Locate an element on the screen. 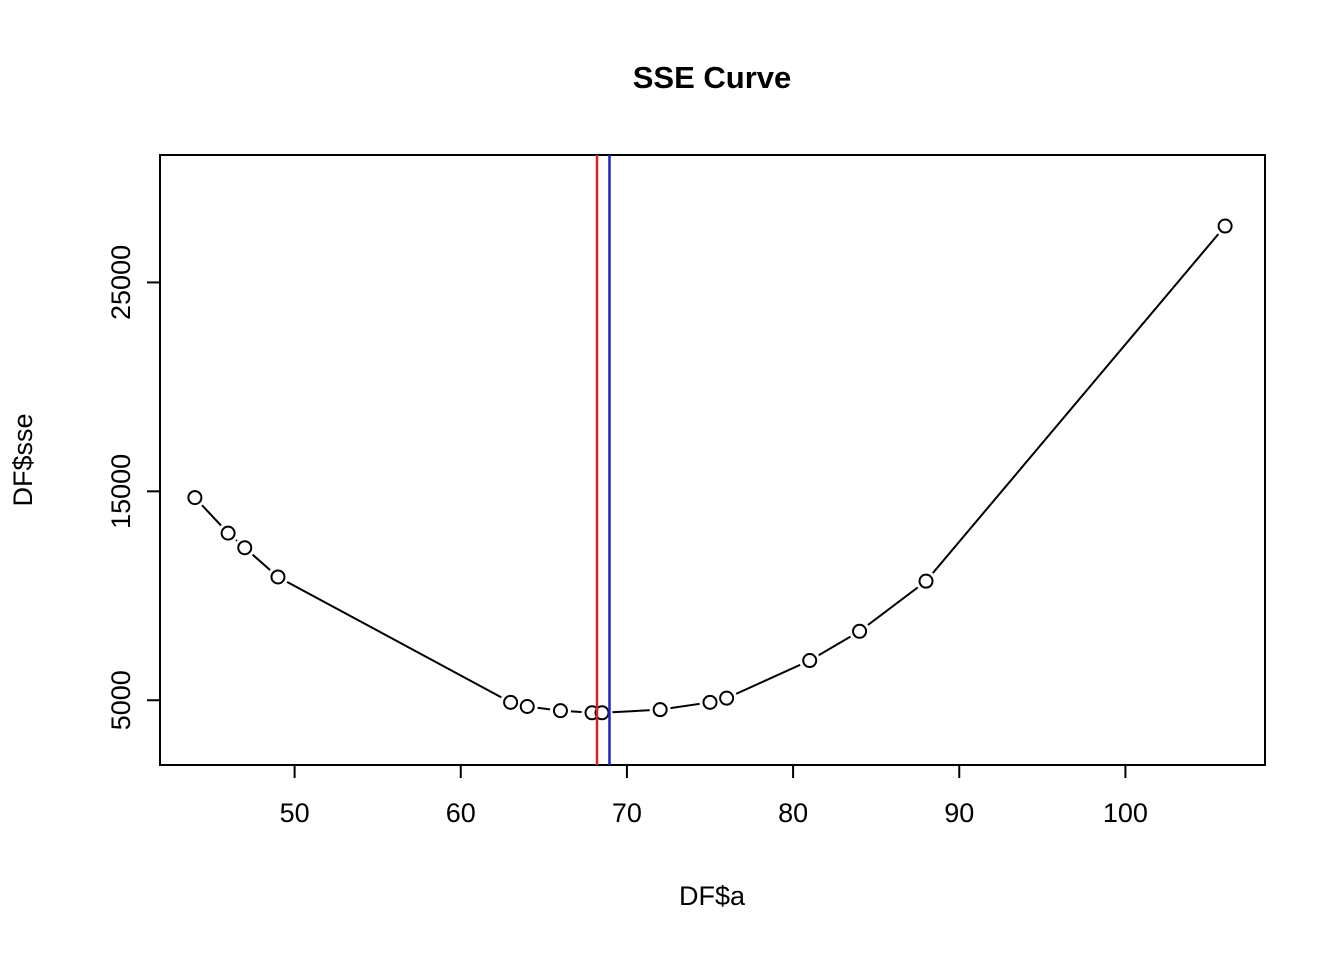 Image resolution: width=1344 pixels, height=960 pixels. x-tick-label: 60 is located at coordinates (461, 813).